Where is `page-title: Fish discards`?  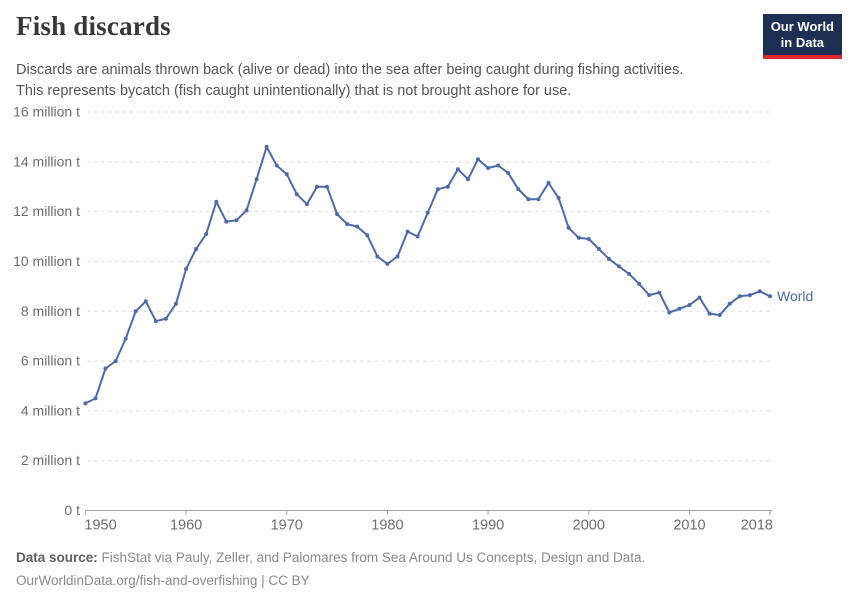
page-title: Fish discards is located at coordinates (93, 26).